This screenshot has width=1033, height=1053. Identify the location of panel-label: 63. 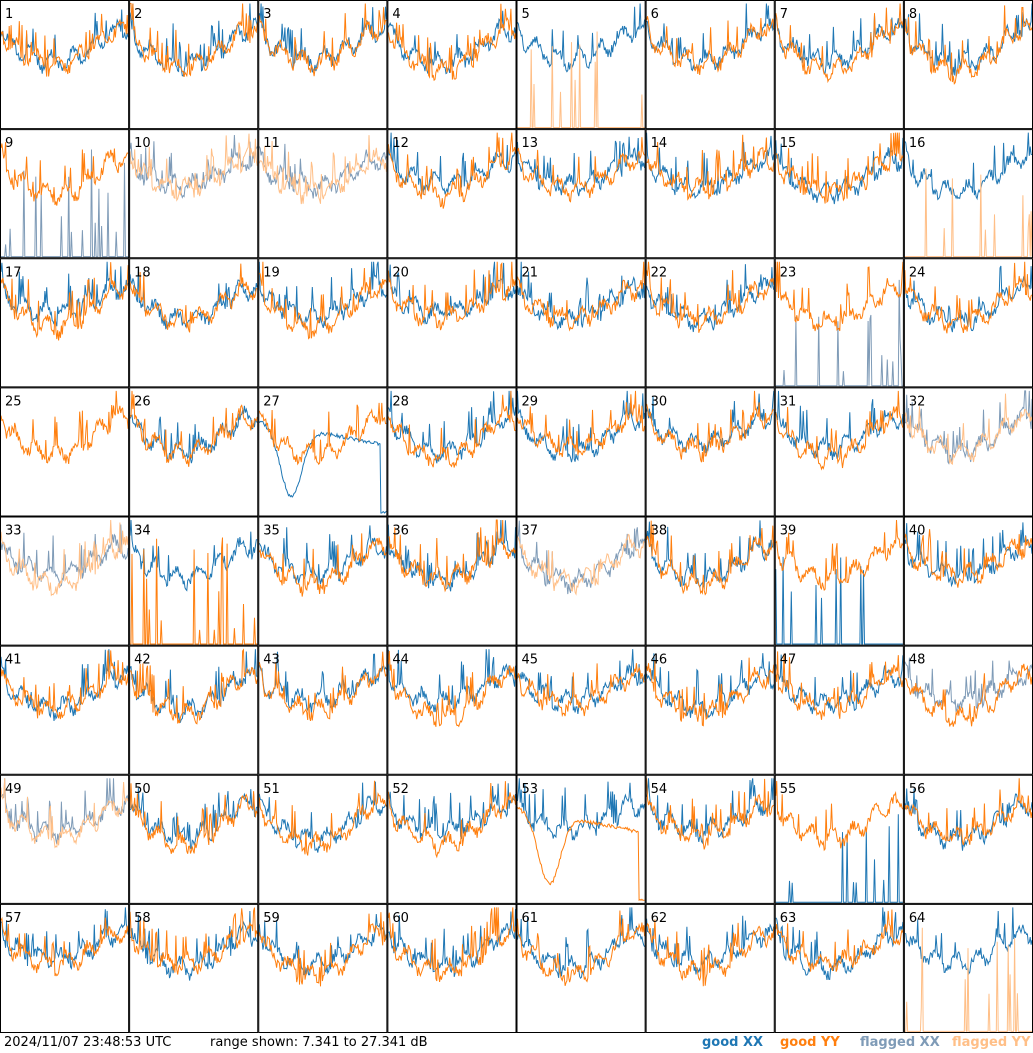
(788, 918).